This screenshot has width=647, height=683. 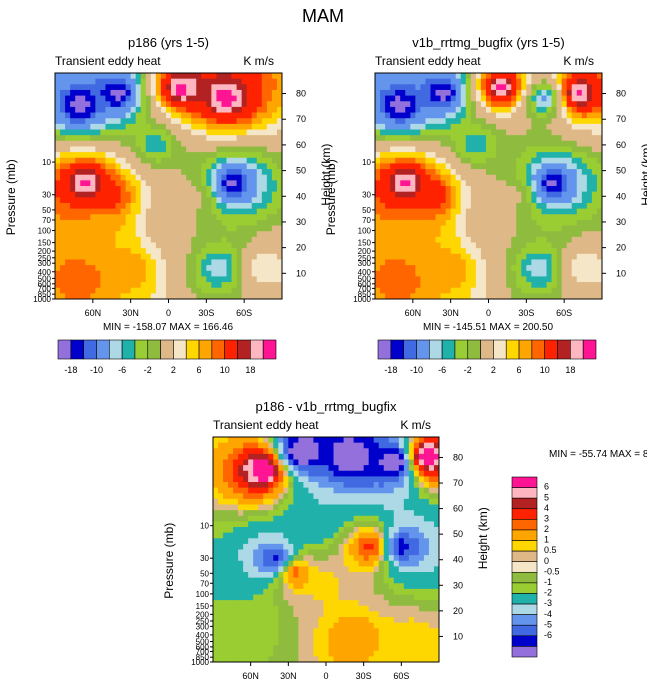 I want to click on y-tick-label: 300, so click(x=45, y=263).